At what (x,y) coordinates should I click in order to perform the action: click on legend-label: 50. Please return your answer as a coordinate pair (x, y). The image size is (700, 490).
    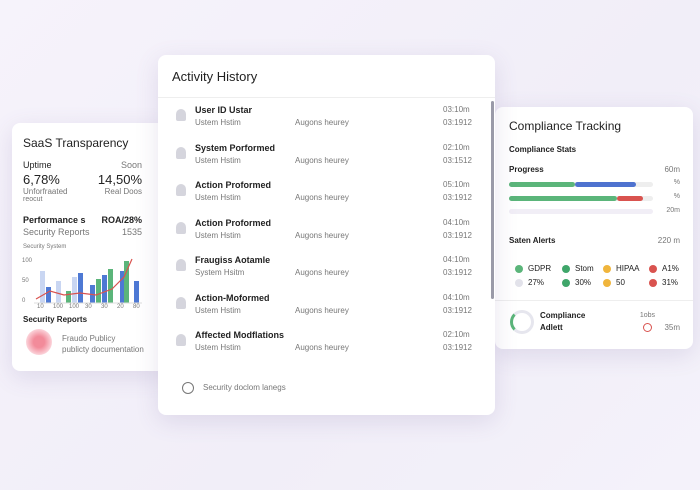
    Looking at the image, I should click on (620, 282).